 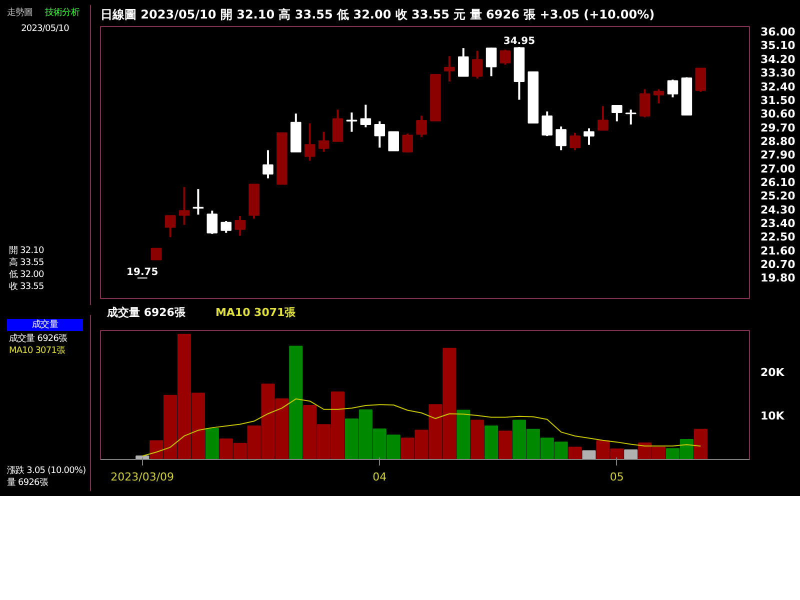 What do you see at coordinates (778, 251) in the screenshot?
I see `y-tick-label: 21.60` at bounding box center [778, 251].